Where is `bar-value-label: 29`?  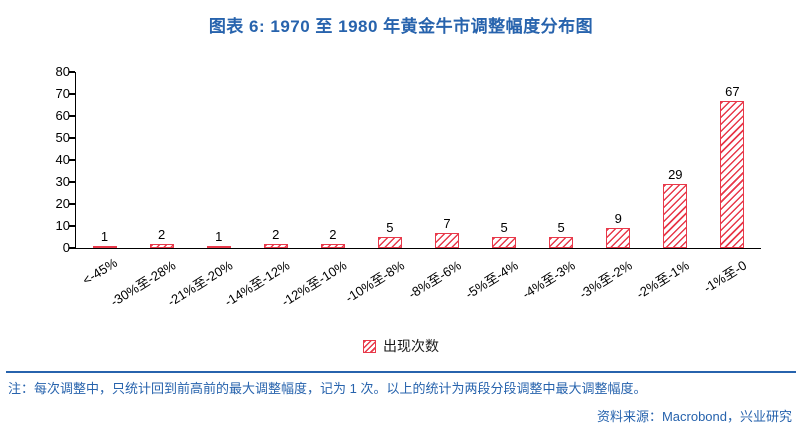
bar-value-label: 29 is located at coordinates (675, 175).